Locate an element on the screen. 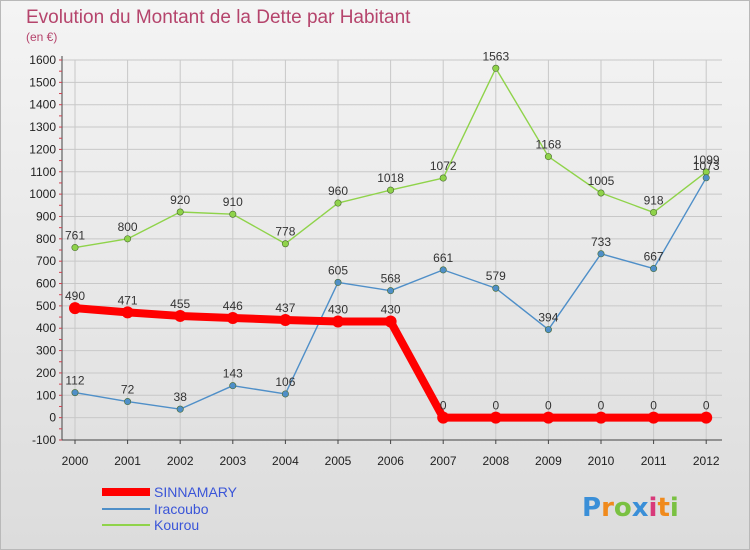  chart-subtitle: (en €) is located at coordinates (41, 37).